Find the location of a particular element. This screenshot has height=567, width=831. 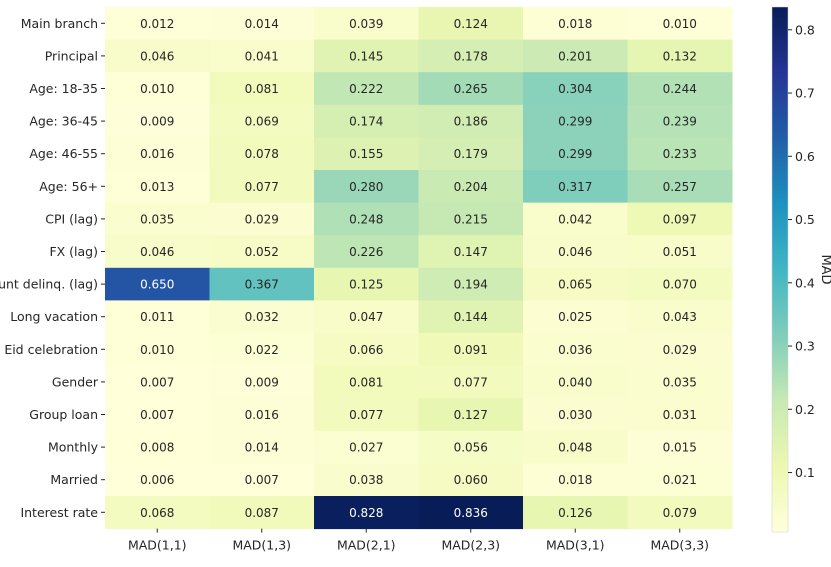

cell-value-label: 0.066 is located at coordinates (366, 350).